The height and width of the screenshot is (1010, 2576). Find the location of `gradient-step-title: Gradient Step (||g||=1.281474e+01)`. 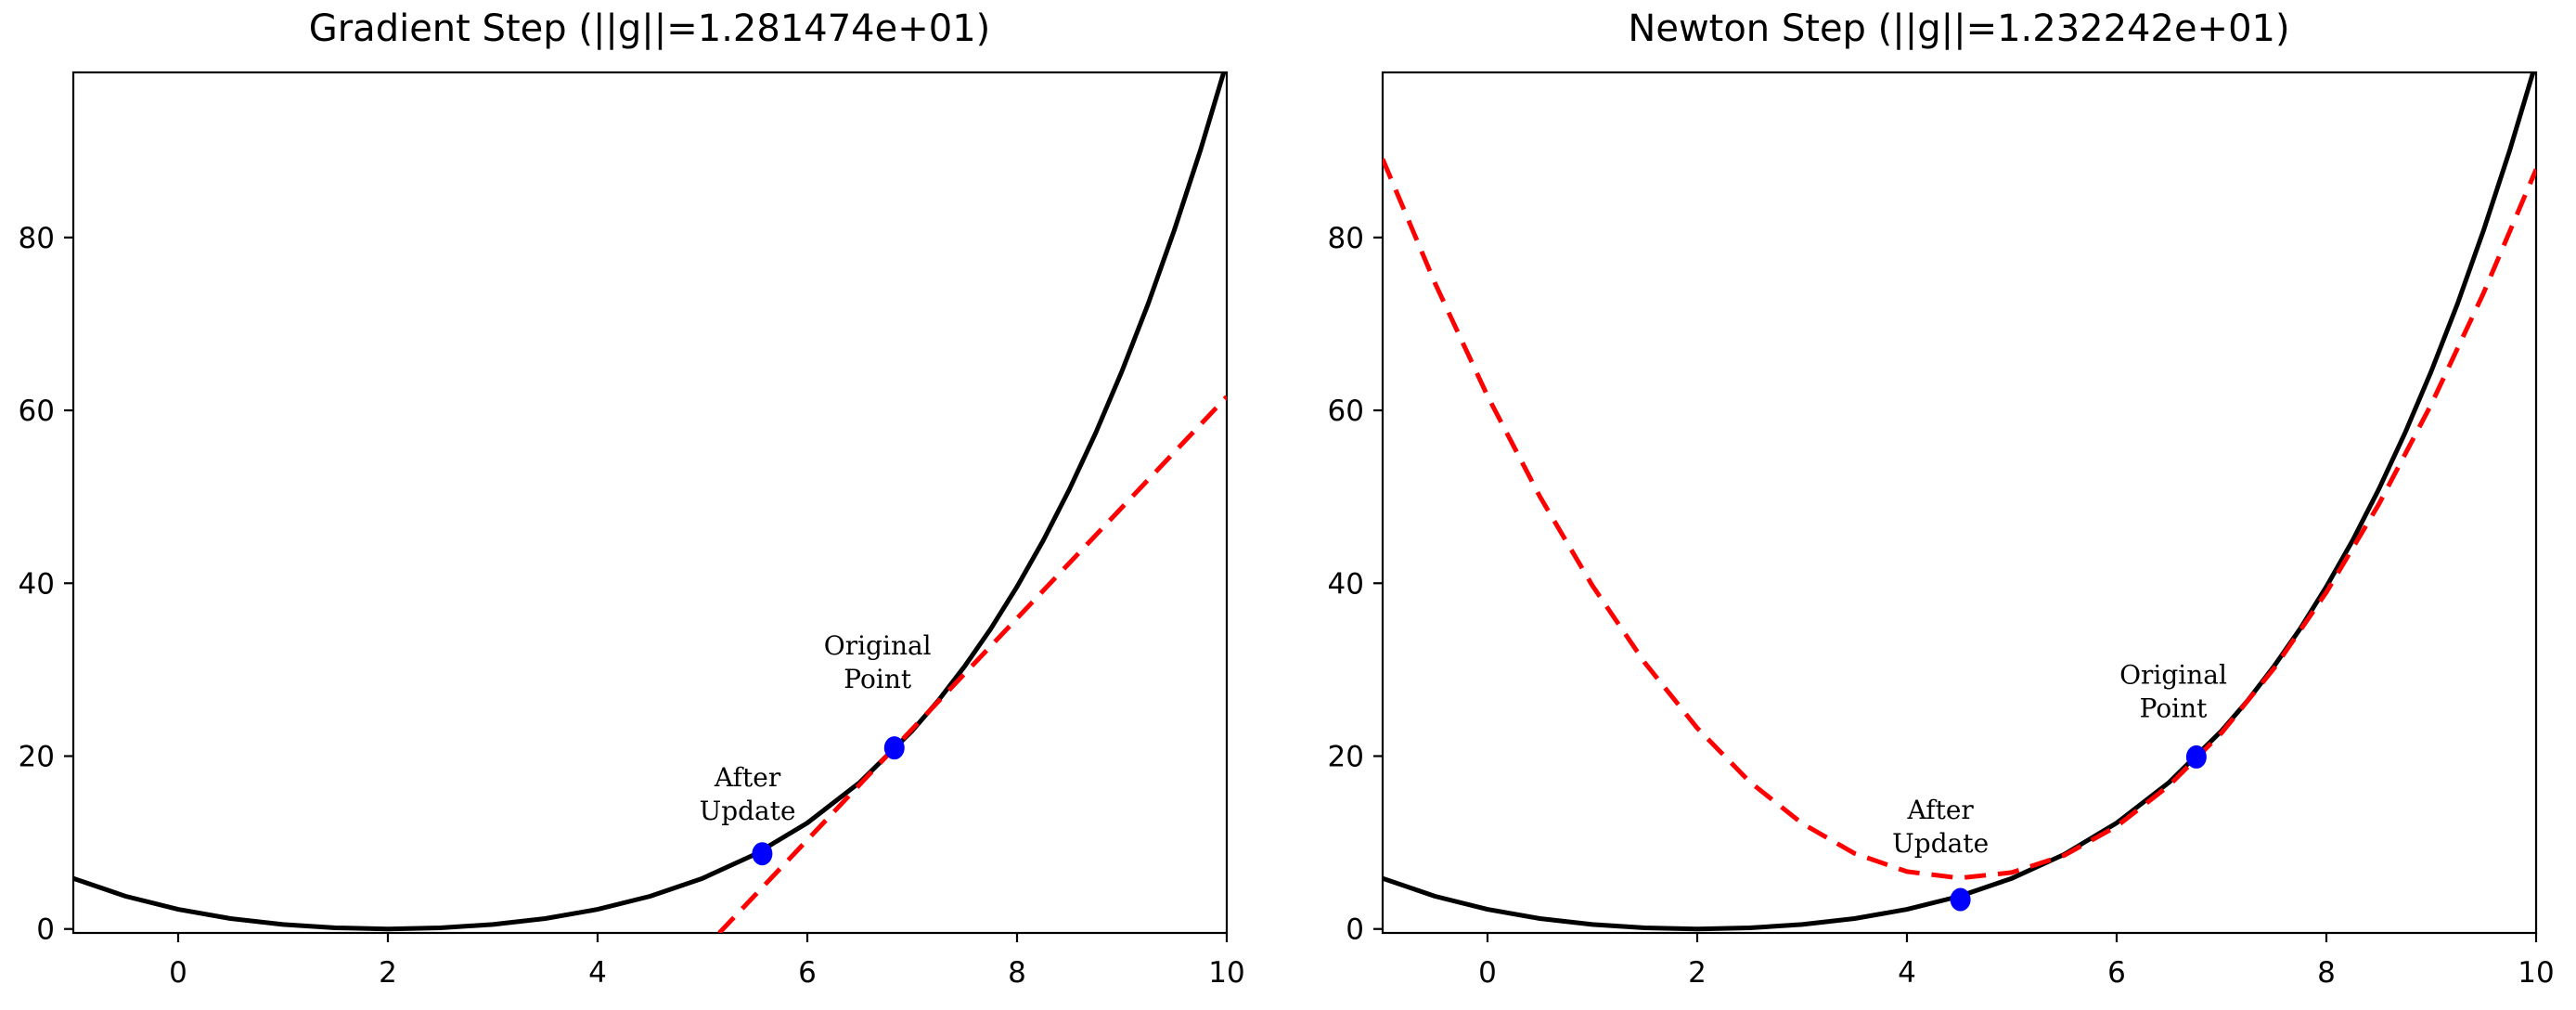

gradient-step-title: Gradient Step (||g||=1.281474e+01) is located at coordinates (650, 29).